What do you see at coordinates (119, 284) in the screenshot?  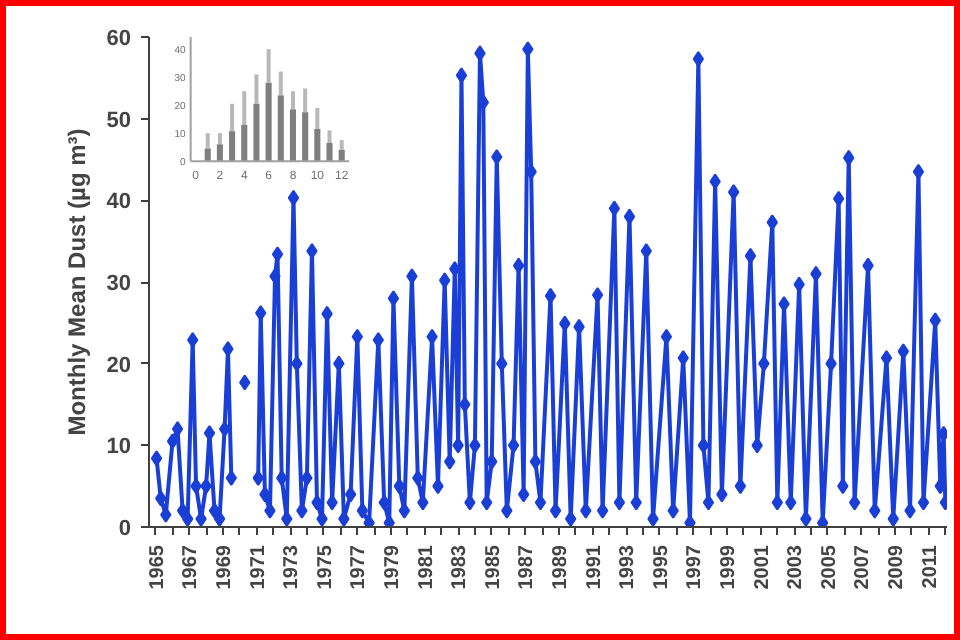 I see `y-tick-label: 30` at bounding box center [119, 284].